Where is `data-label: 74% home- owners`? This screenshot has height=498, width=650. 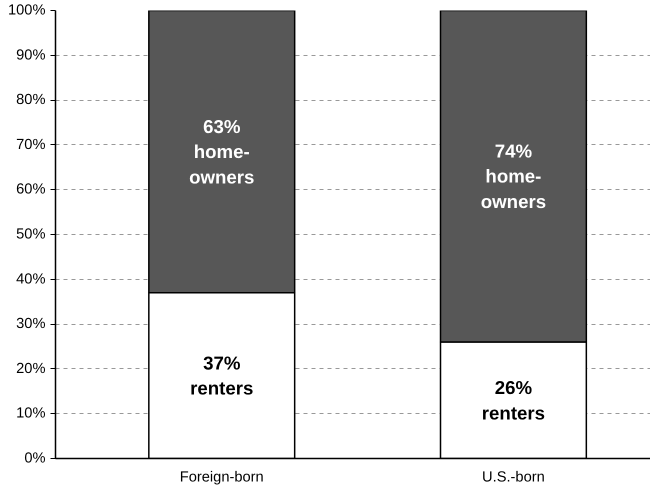 data-label: 74% home- owners is located at coordinates (513, 176).